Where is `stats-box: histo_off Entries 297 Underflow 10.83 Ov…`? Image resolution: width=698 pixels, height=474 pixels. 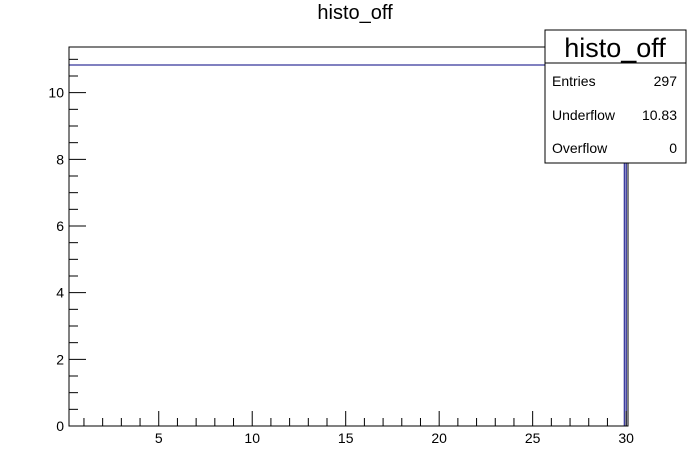
stats-box: histo_off Entries 297 Underflow 10.83 Ov… is located at coordinates (615, 96).